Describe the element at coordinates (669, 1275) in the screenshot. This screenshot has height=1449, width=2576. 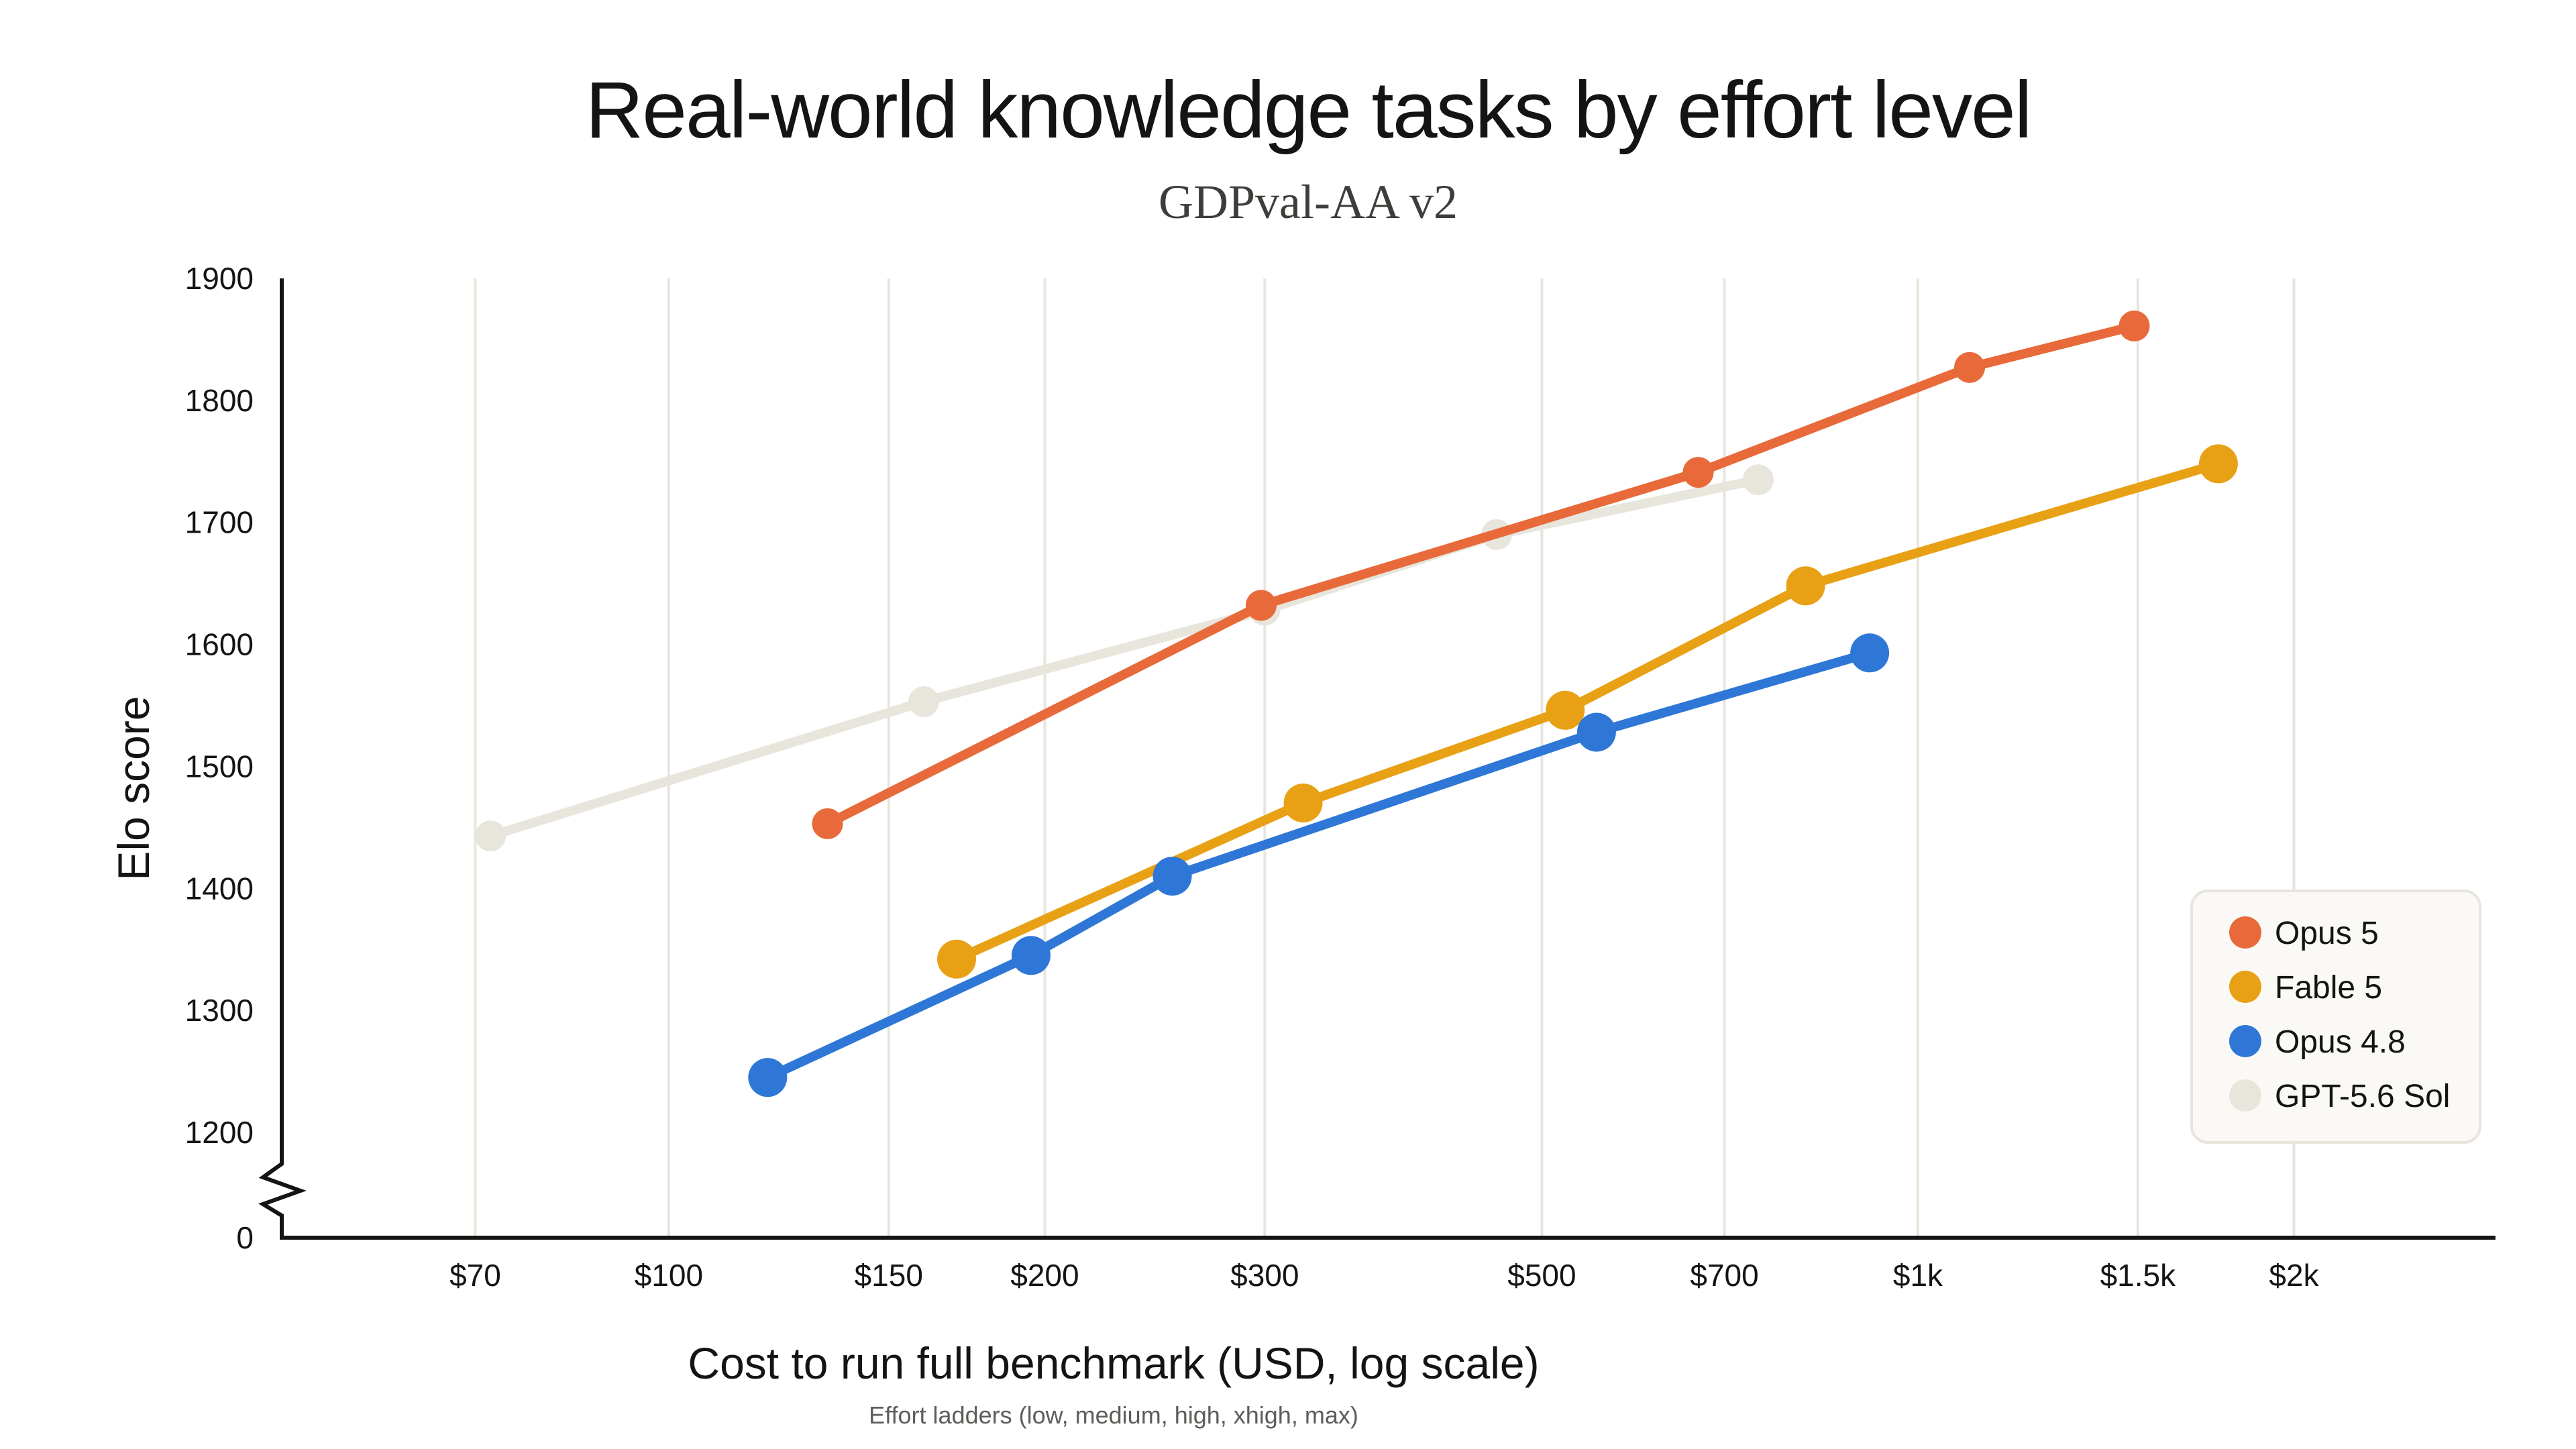
I see `x-tick-label: $100` at that location.